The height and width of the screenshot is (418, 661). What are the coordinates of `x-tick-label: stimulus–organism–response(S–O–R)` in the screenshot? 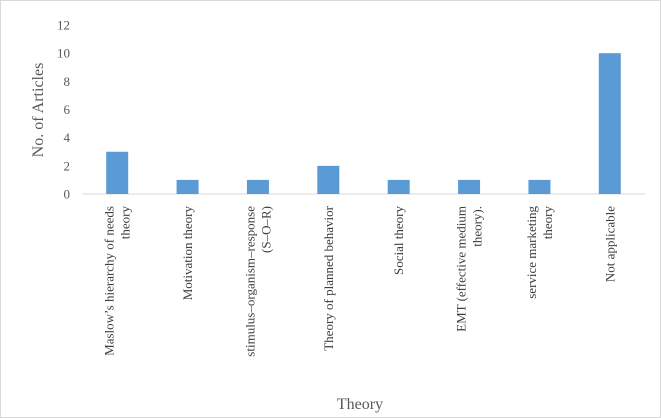 It's located at (257, 281).